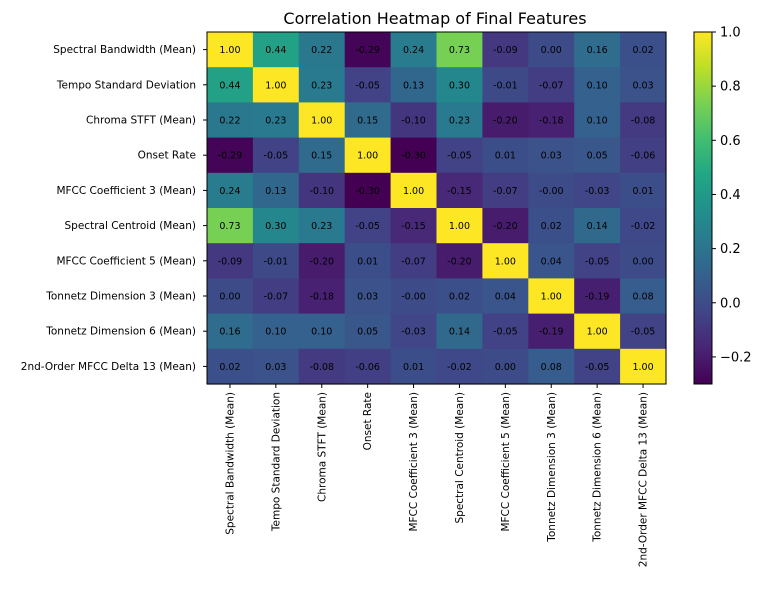  Describe the element at coordinates (459, 121) in the screenshot. I see `cell-value-label: 0.23` at that location.